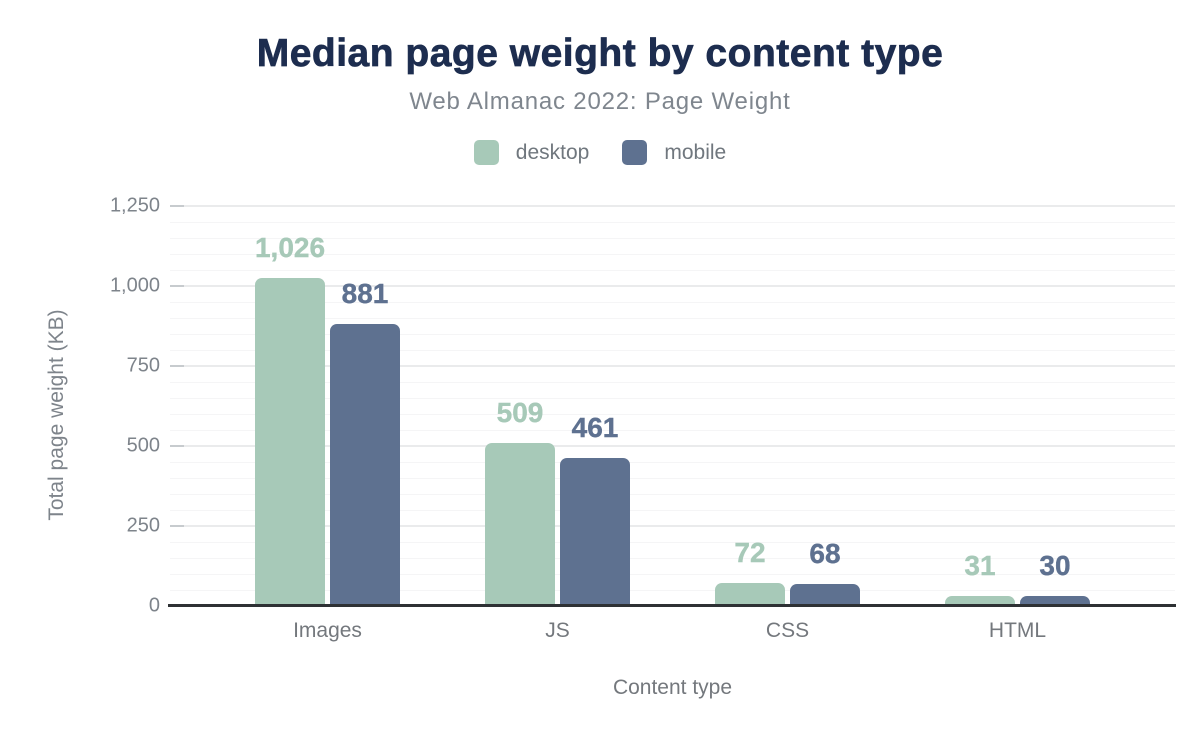  I want to click on bar-desktop-images, so click(290, 442).